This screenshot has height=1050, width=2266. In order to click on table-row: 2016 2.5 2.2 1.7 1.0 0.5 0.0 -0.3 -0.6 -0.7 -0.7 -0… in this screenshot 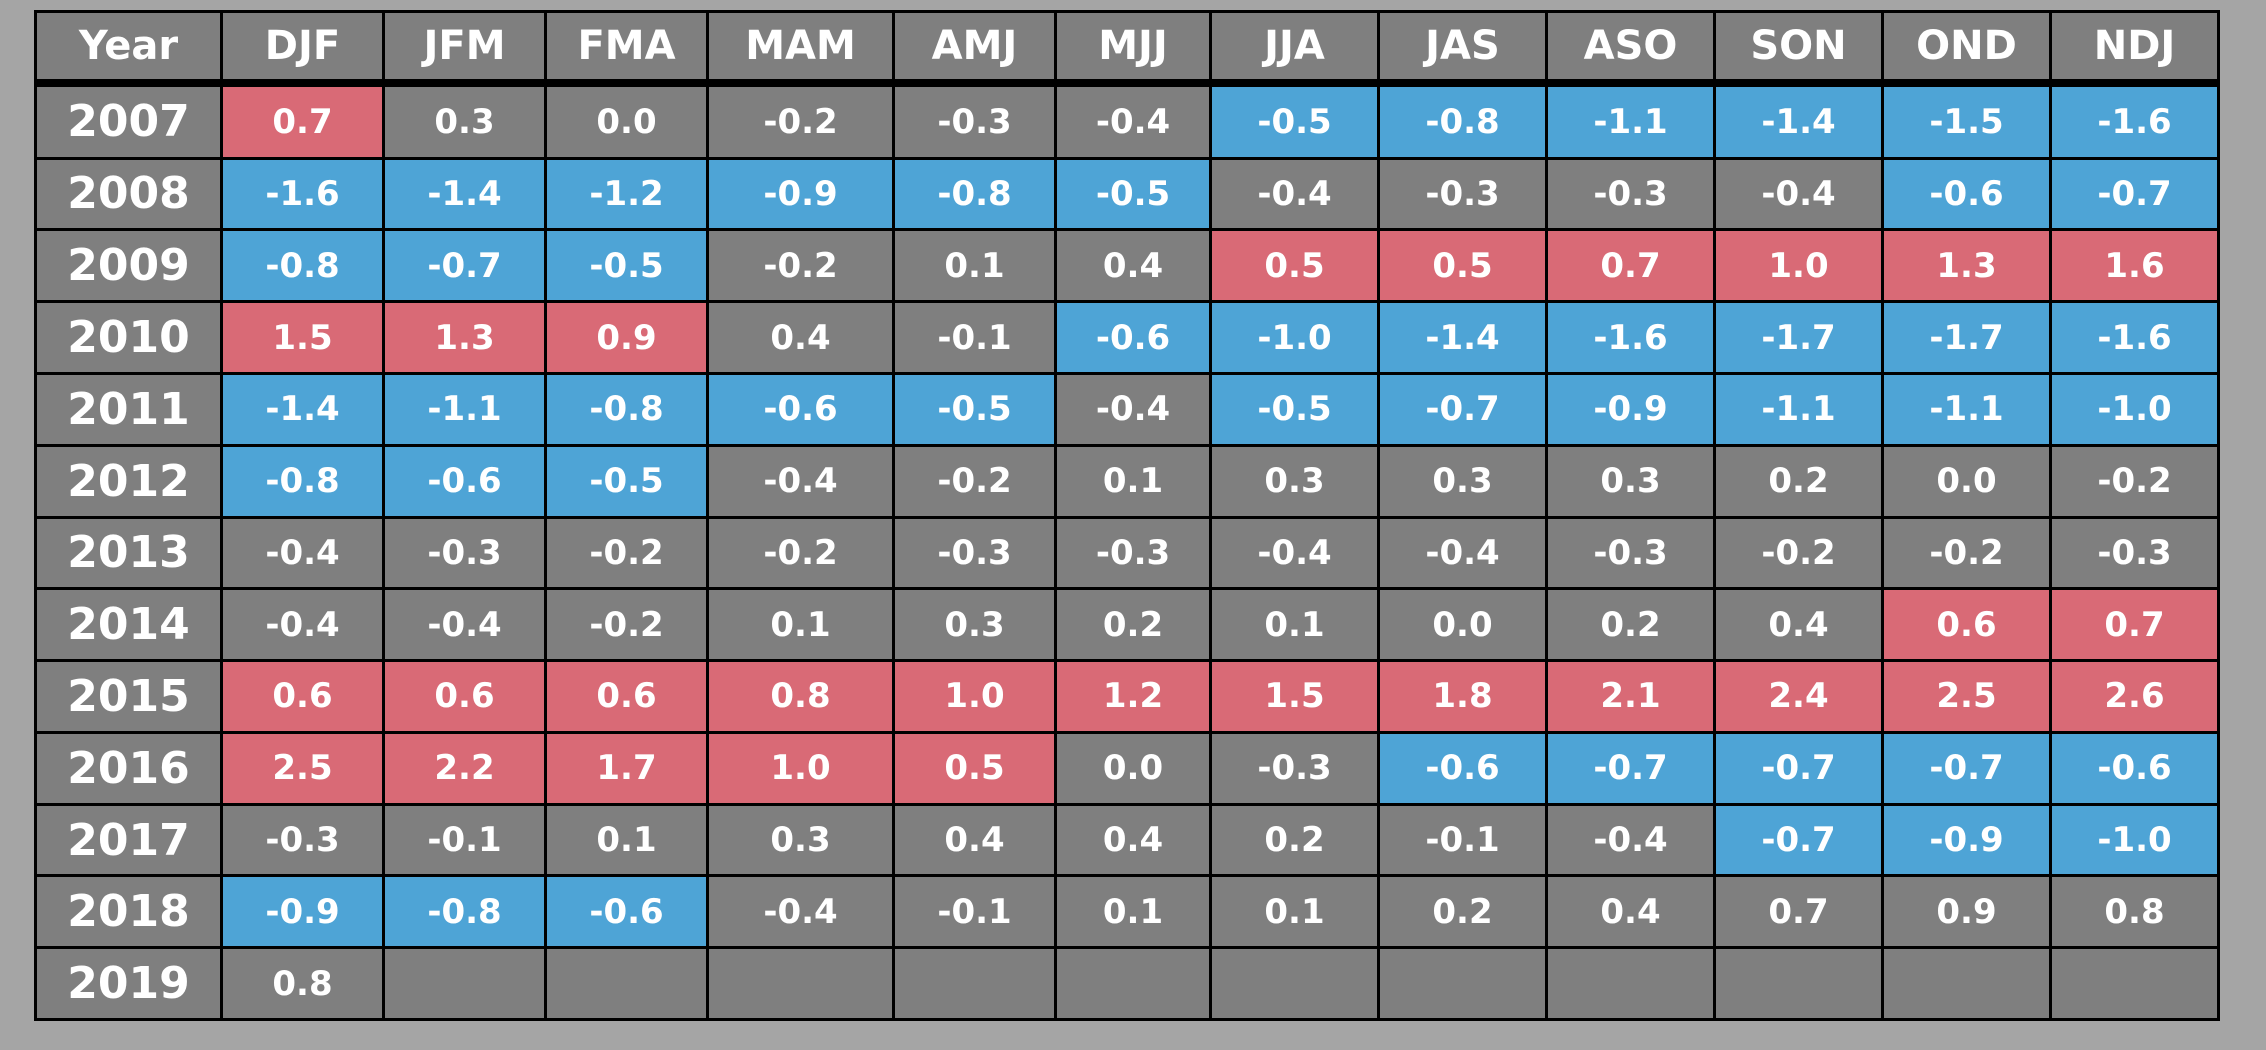, I will do `click(1127, 768)`.